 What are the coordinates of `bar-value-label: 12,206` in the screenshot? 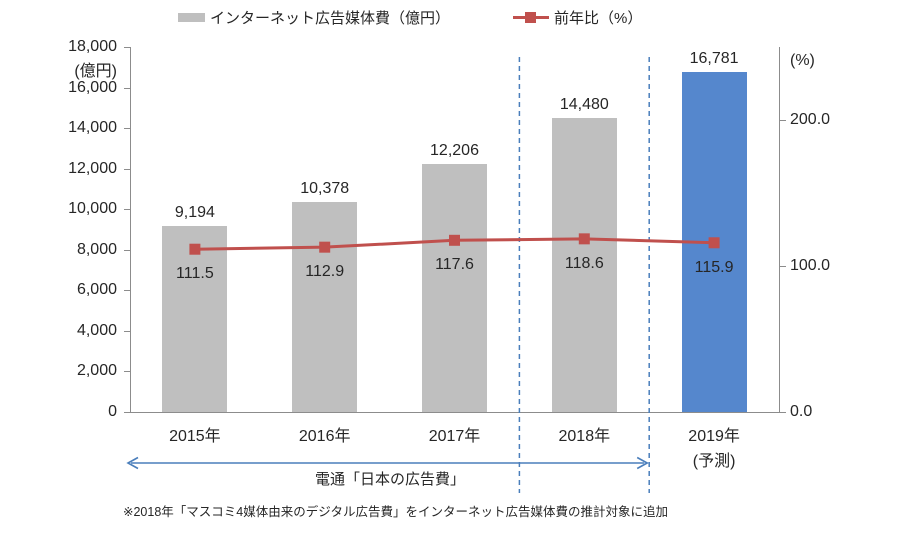 It's located at (454, 151).